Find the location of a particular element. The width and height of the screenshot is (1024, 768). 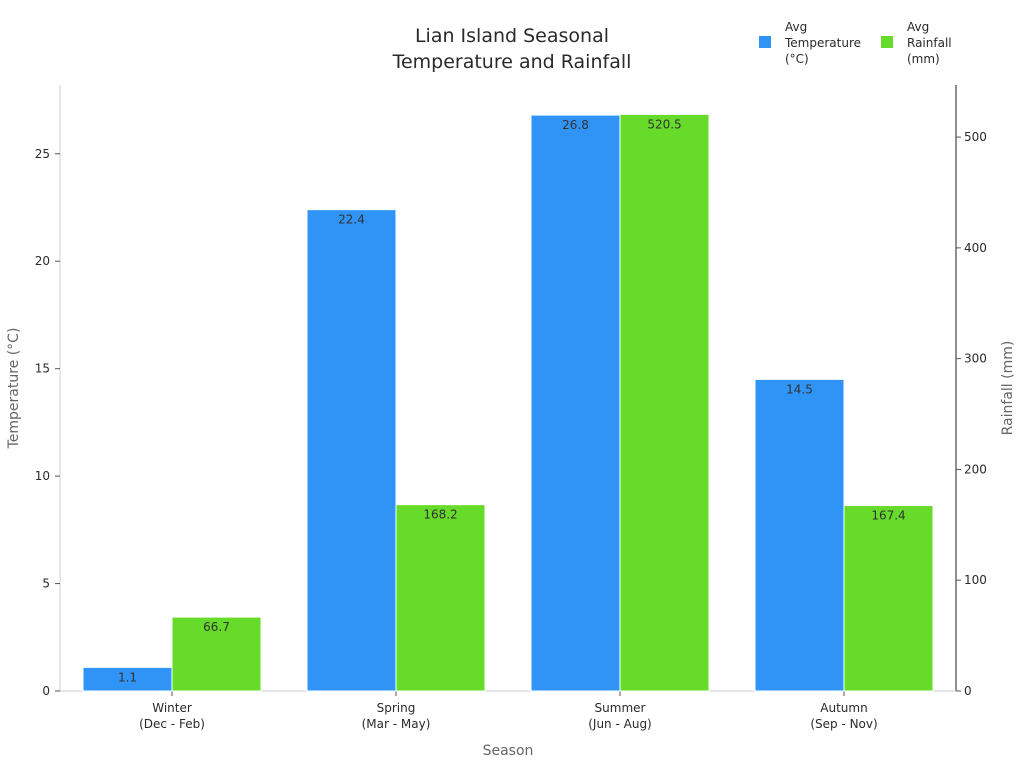

y-tick-label-right: 100 is located at coordinates (975, 580).